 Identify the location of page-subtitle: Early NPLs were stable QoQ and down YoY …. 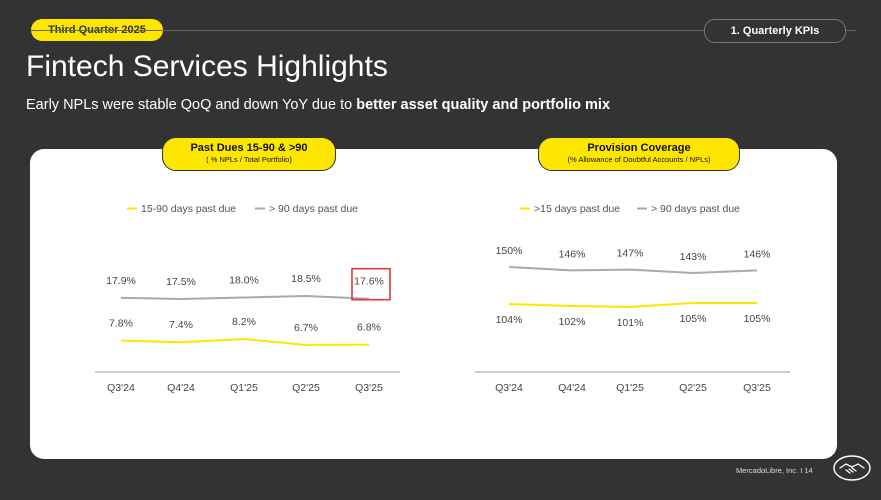
(318, 105).